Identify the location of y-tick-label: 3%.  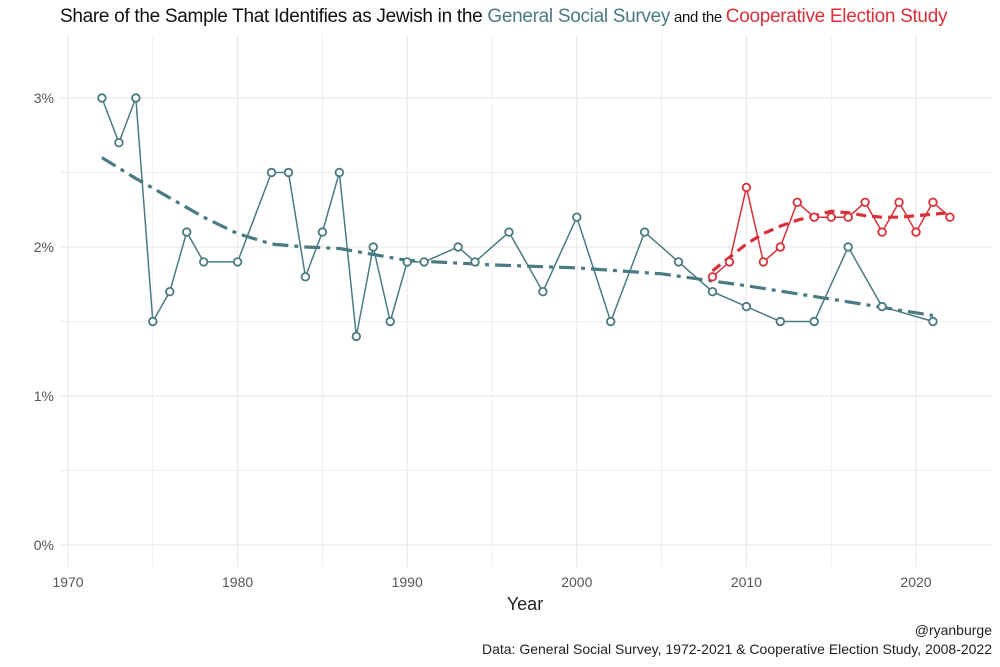
(44, 98).